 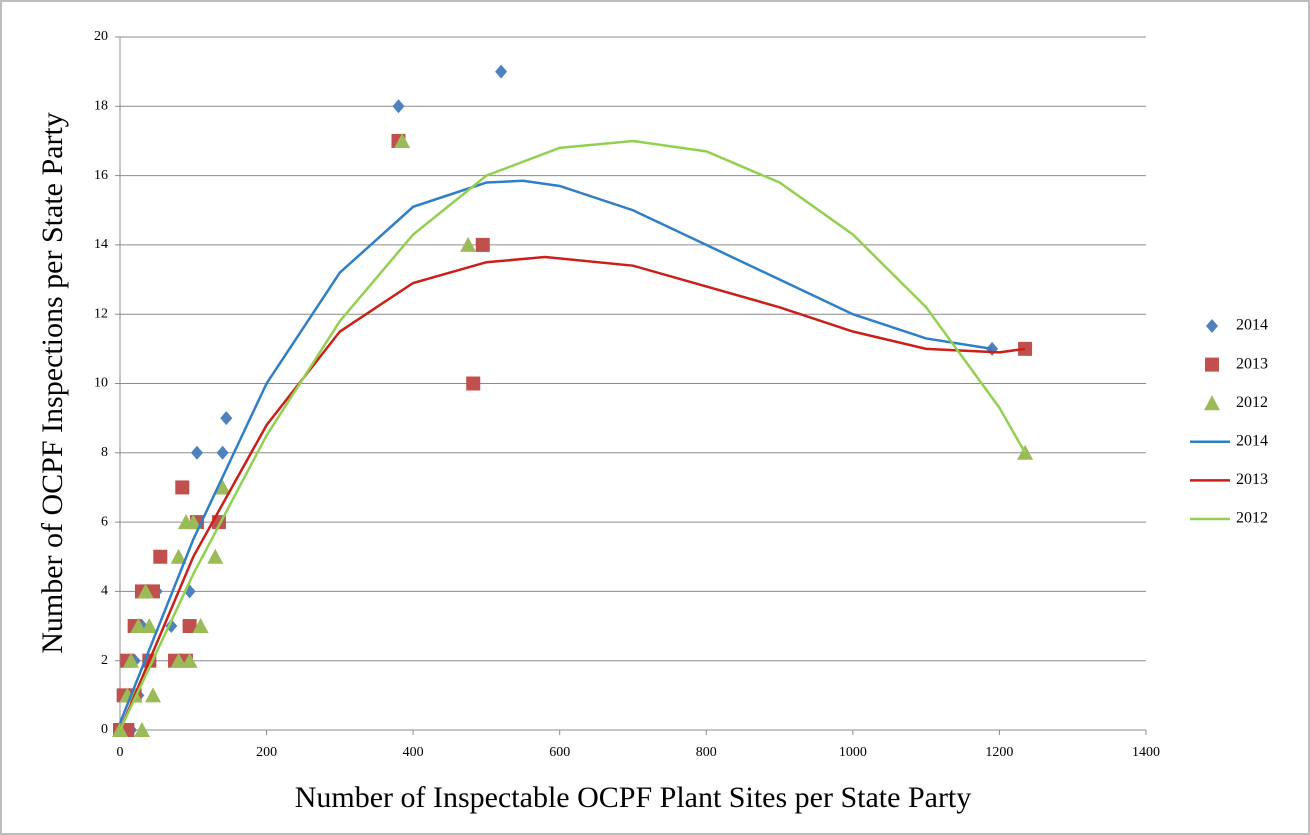 I want to click on y-tick-label: 14, so click(x=101, y=244).